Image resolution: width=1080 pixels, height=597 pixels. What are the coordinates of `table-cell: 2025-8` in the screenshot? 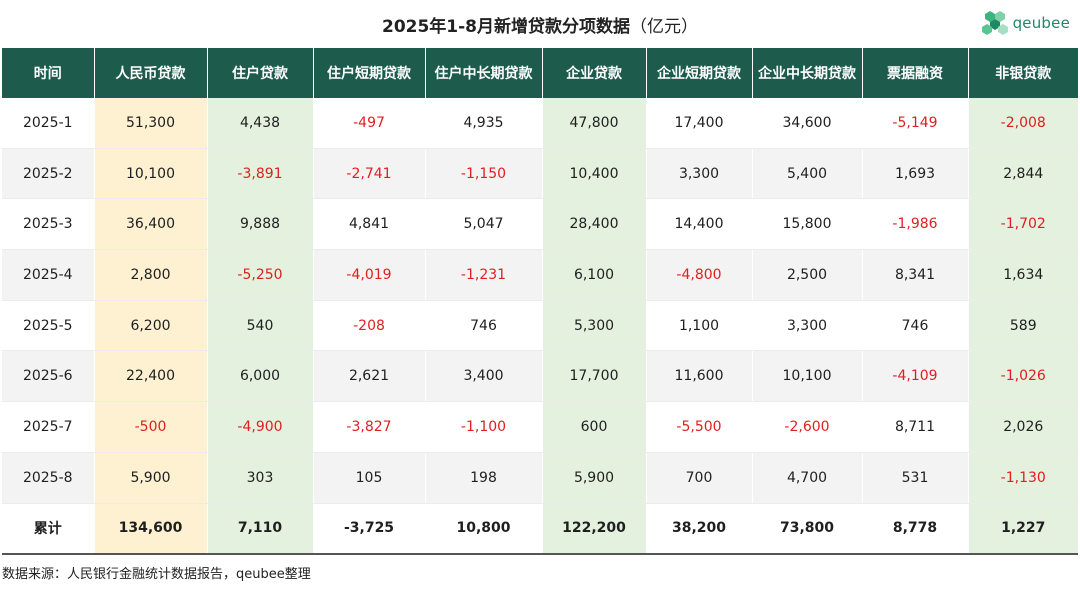 It's located at (48, 478).